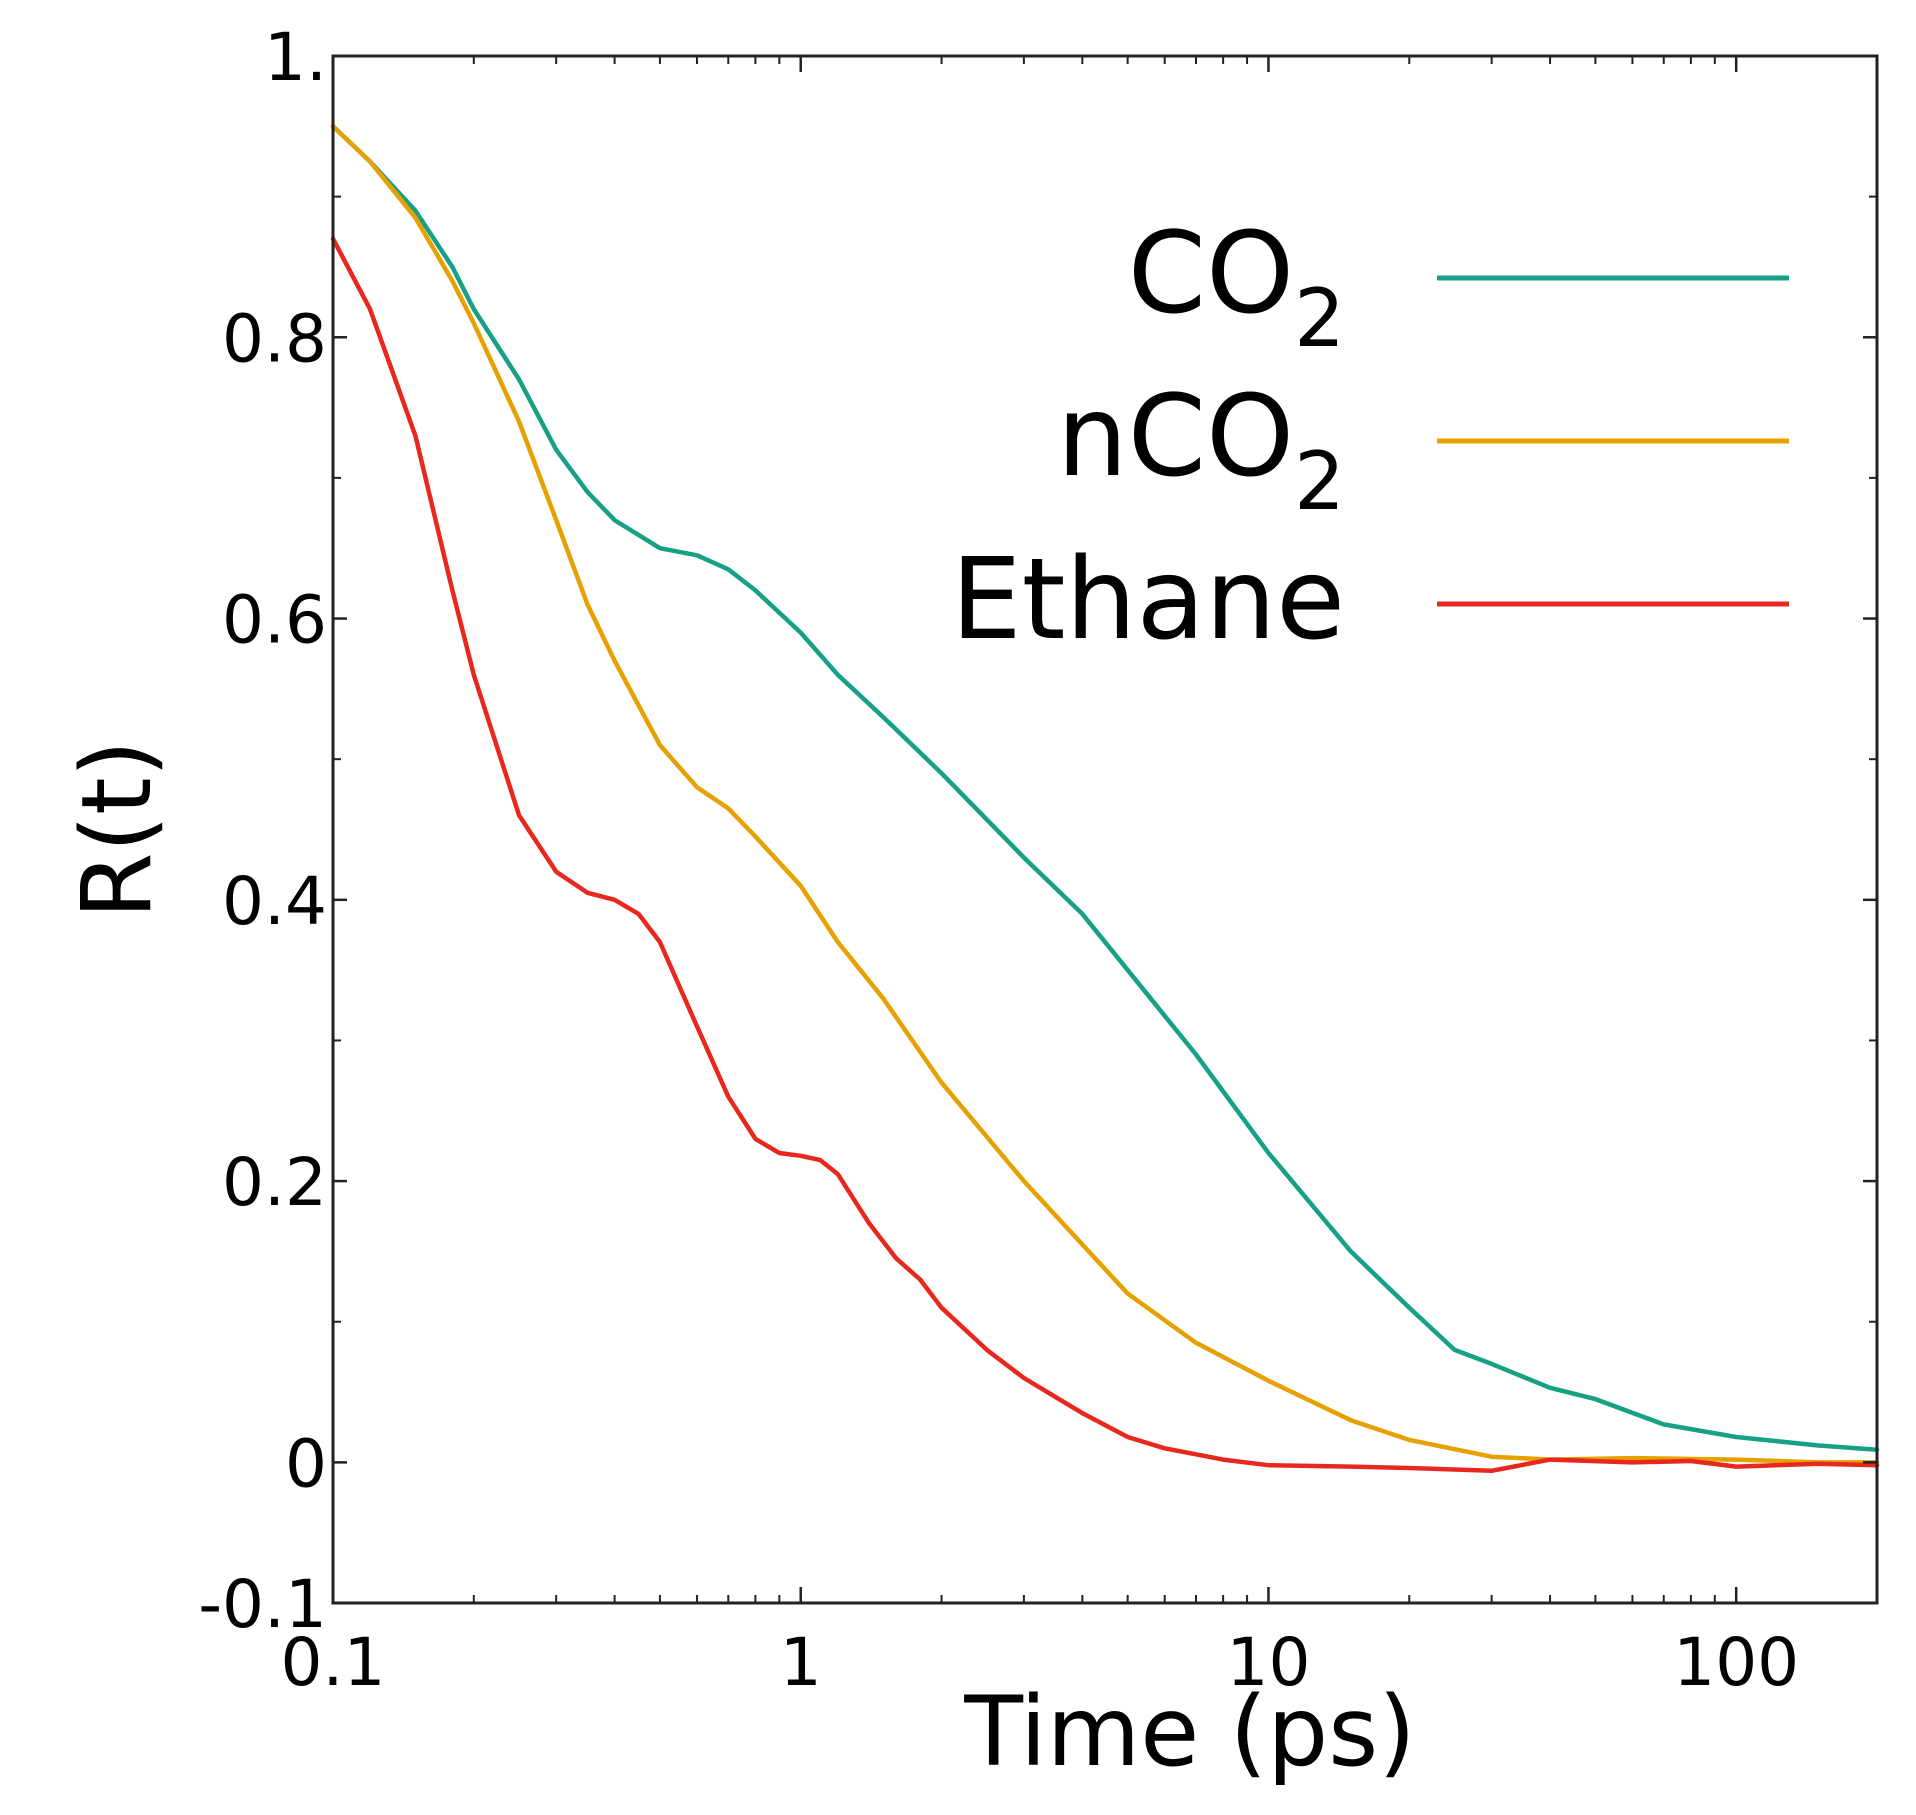  I want to click on legend-label: Ethane, so click(1148, 600).